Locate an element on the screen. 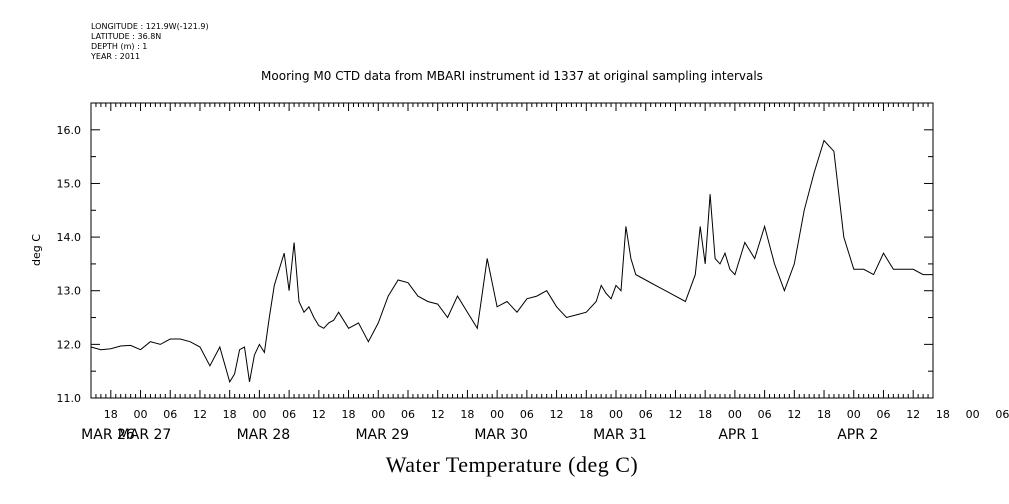  x-day-label: MAR 26 is located at coordinates (108, 435).